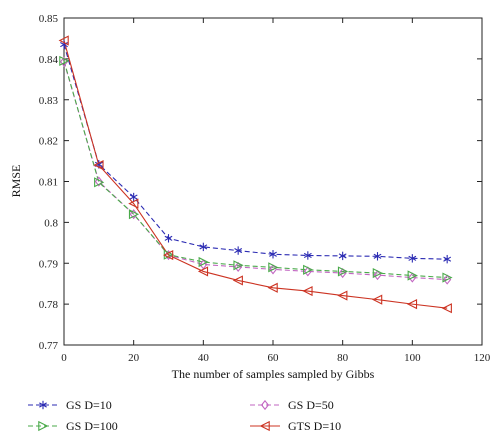  Describe the element at coordinates (184, 415) in the screenshot. I see `legend: GS D=10 GS D=50 GS D=100 GTS D=10` at that location.